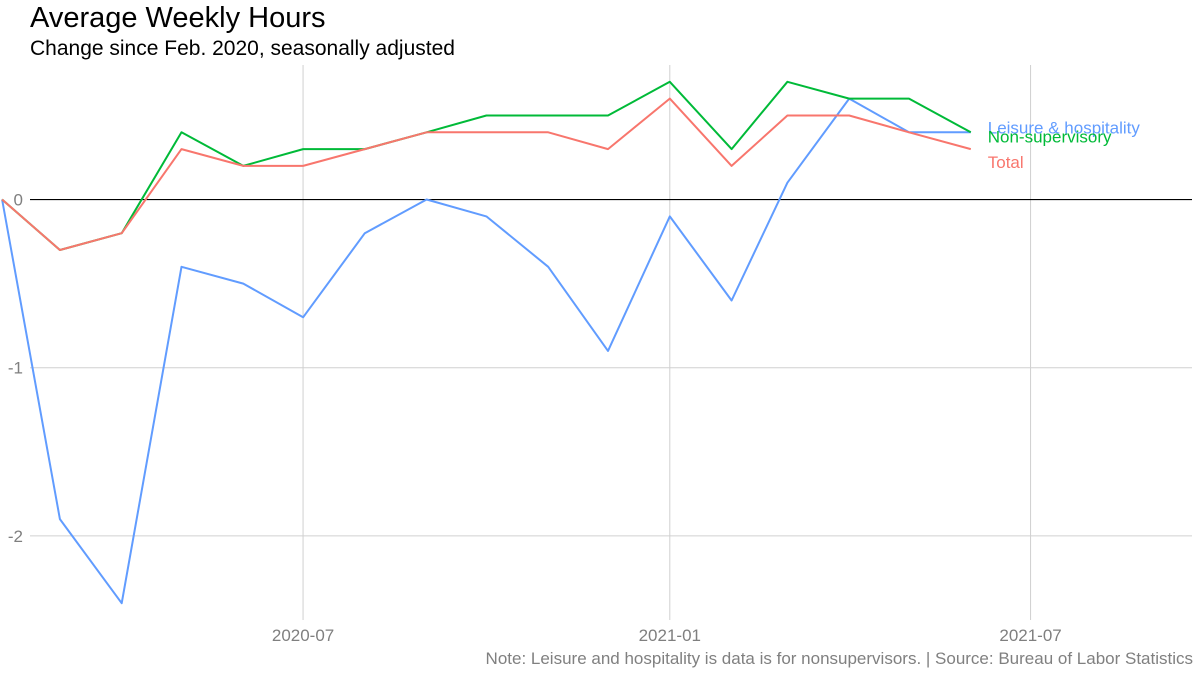 This screenshot has width=1200, height=676. I want to click on x-tick-label-1: 2021-01, so click(670, 635).